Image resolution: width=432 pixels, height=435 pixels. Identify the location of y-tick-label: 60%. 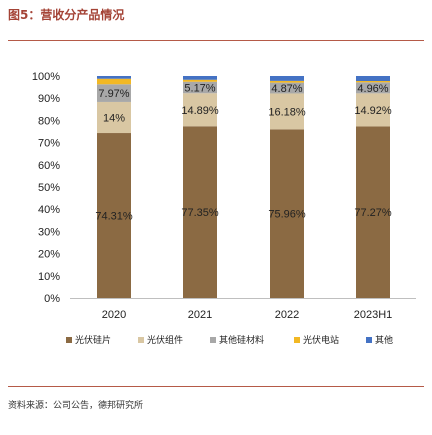
(49, 166).